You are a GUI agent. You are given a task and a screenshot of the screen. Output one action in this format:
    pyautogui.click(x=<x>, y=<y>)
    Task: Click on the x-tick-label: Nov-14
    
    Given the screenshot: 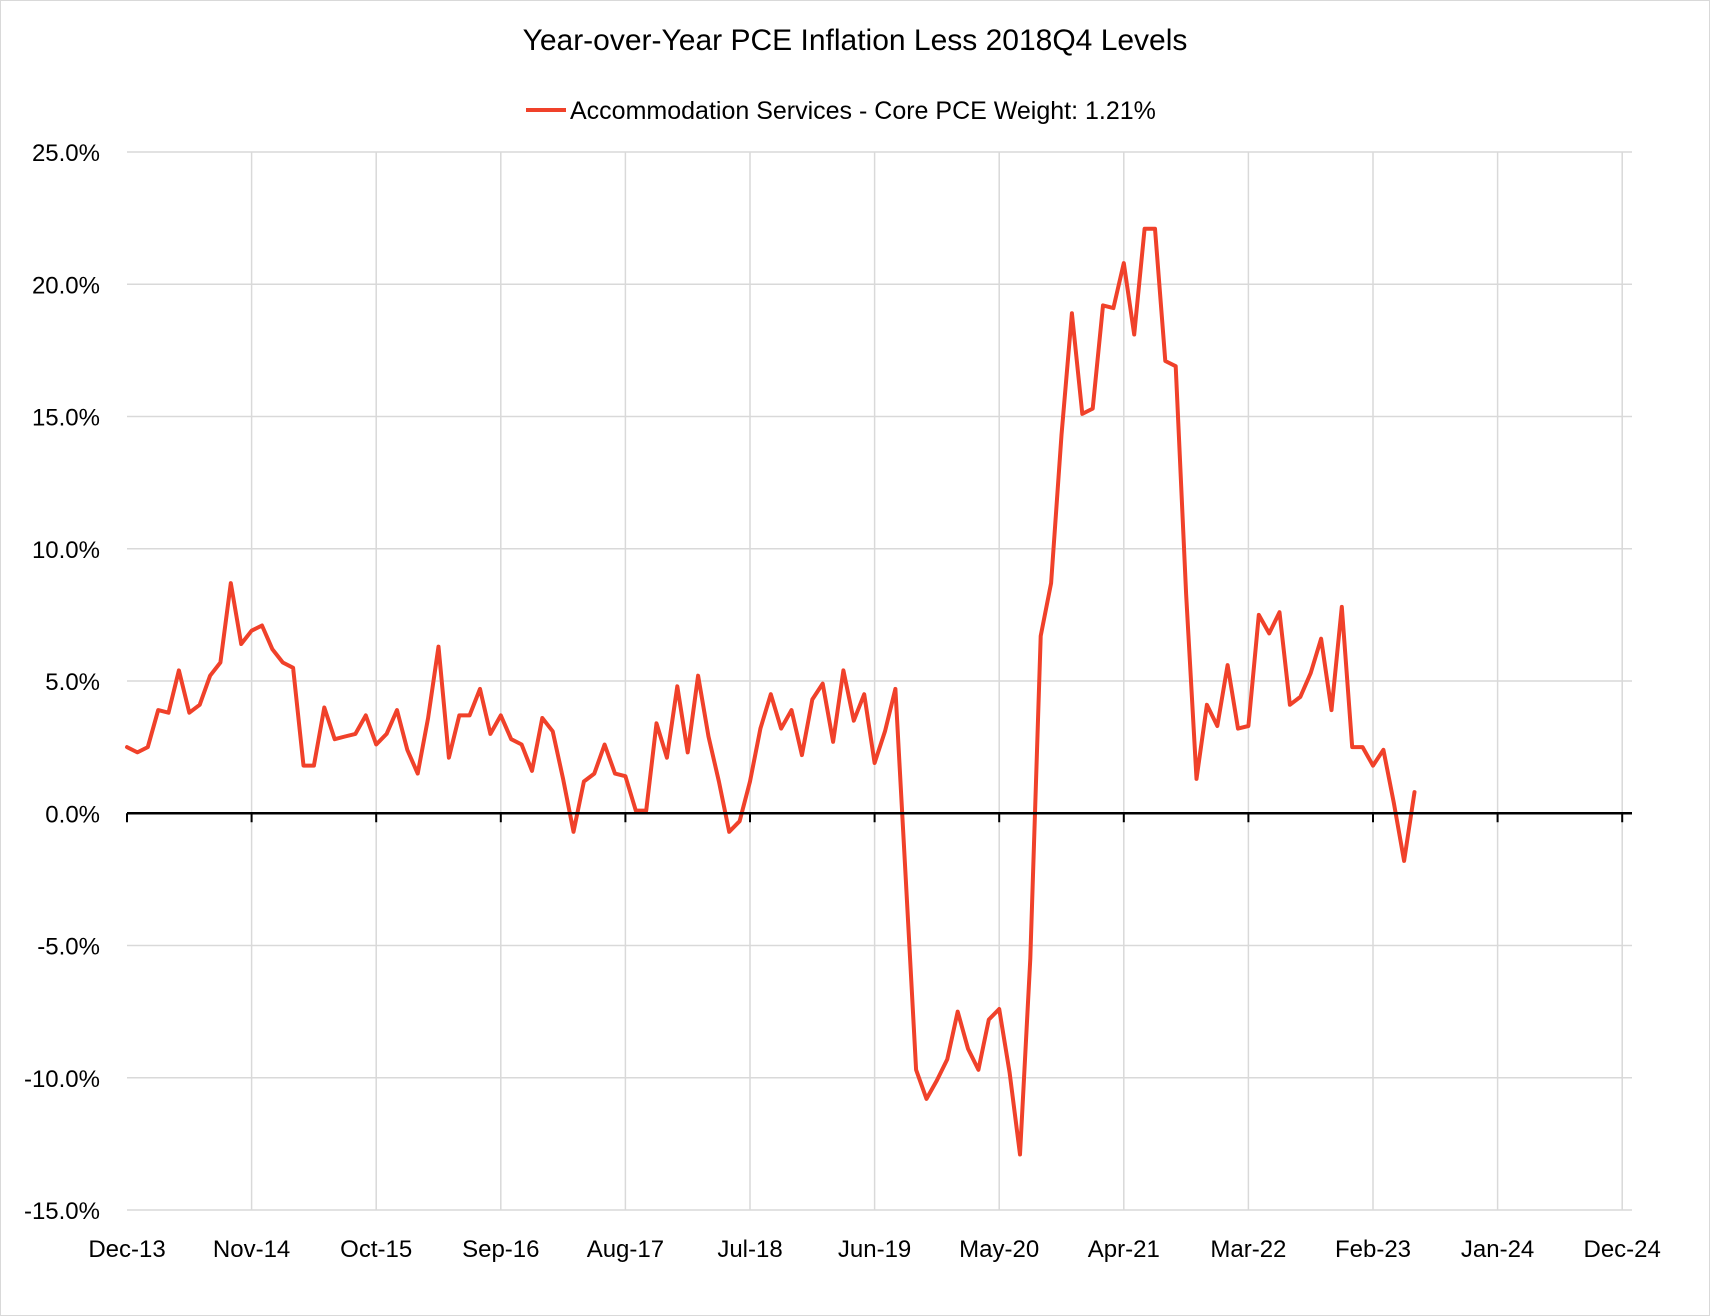 What is the action you would take?
    pyautogui.click(x=251, y=1249)
    